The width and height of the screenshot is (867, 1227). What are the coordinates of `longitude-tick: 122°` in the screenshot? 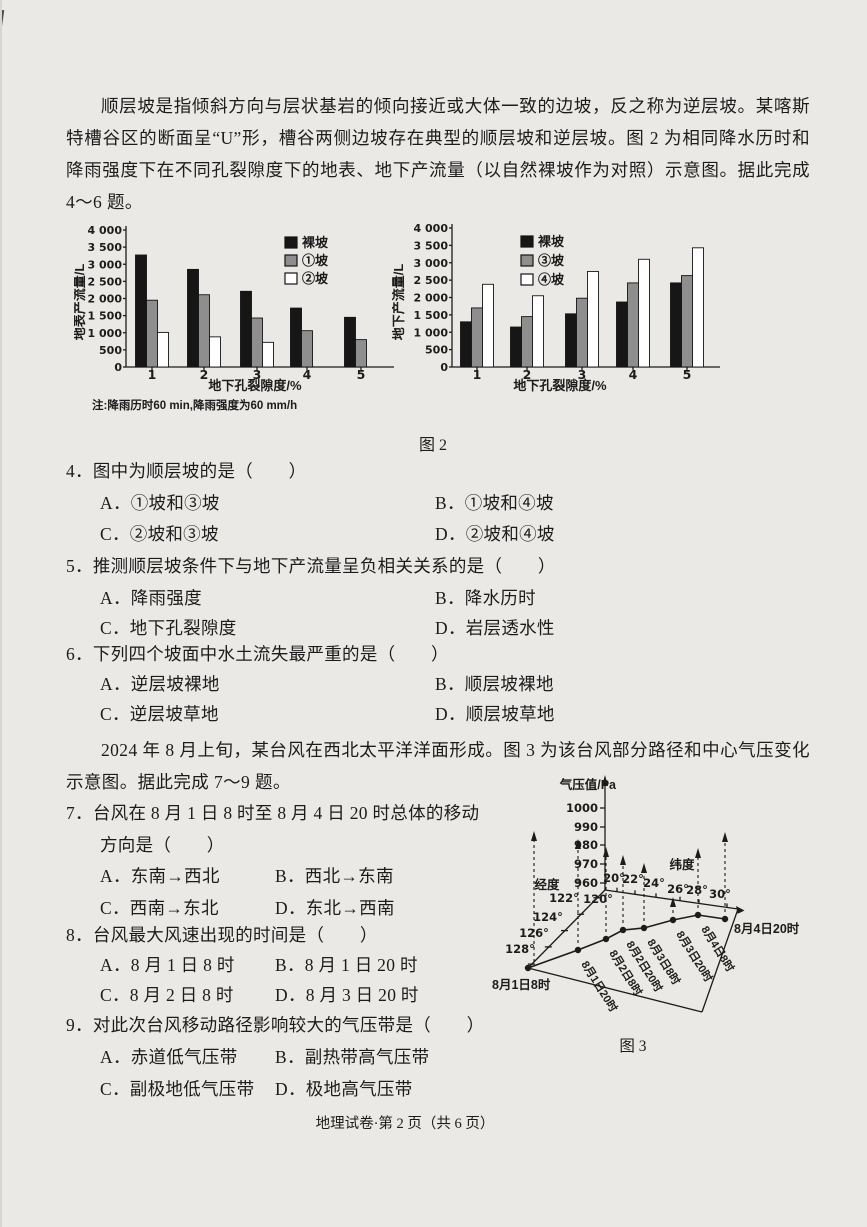 It's located at (564, 898).